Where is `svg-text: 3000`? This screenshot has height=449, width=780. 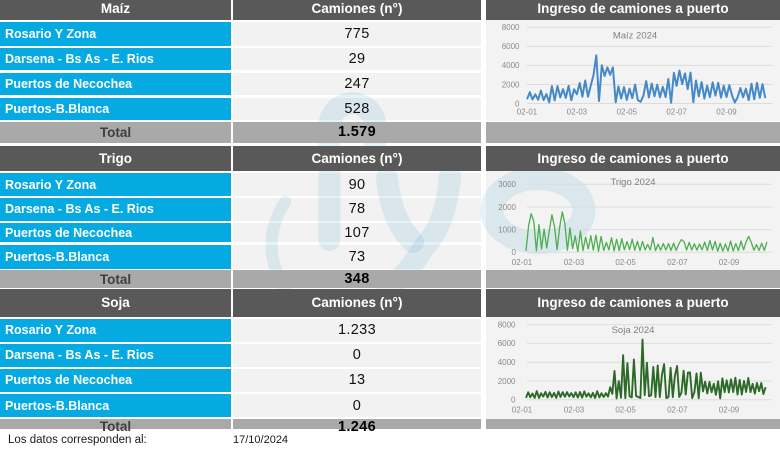
svg-text: 3000 is located at coordinates (507, 184).